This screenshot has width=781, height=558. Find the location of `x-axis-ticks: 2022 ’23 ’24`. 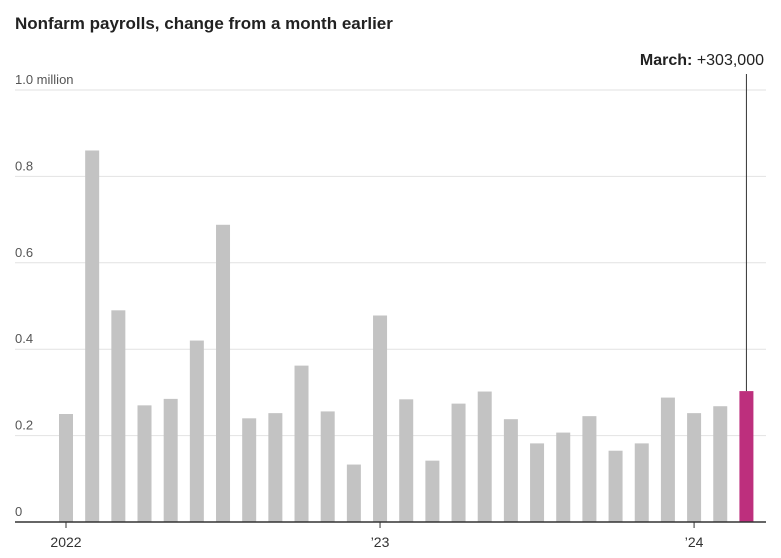

x-axis-ticks: 2022 ’23 ’24 is located at coordinates (377, 536).